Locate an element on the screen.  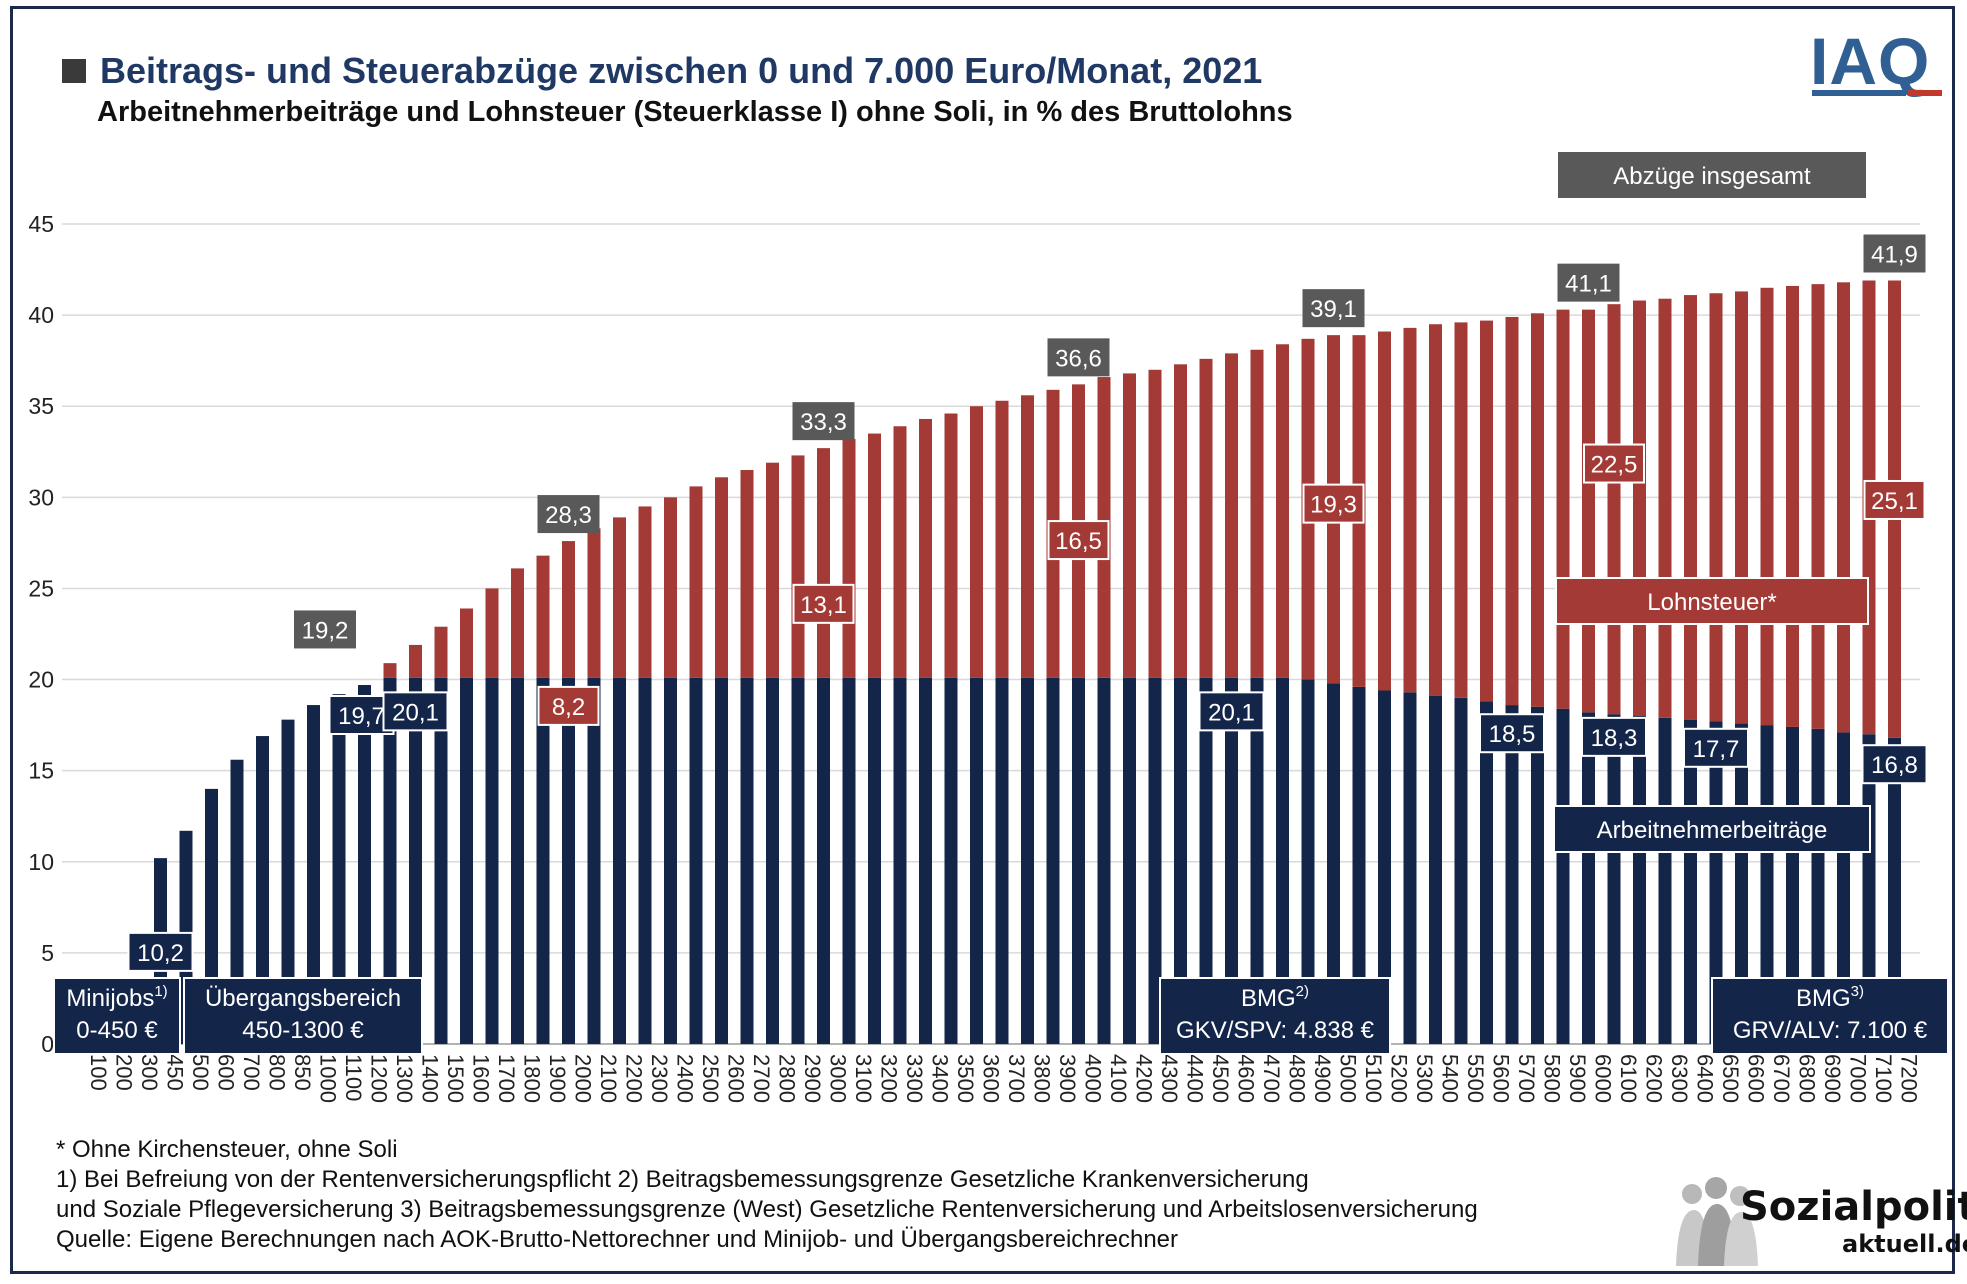
x-tick-label: 6000 is located at coordinates (1603, 1078).